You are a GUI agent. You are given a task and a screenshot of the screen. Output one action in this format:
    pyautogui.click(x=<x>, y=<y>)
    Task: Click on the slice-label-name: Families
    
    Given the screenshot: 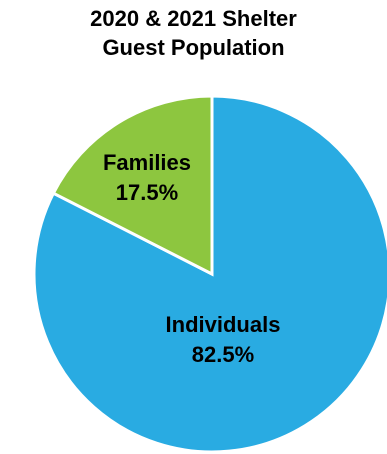 What is the action you would take?
    pyautogui.click(x=147, y=162)
    